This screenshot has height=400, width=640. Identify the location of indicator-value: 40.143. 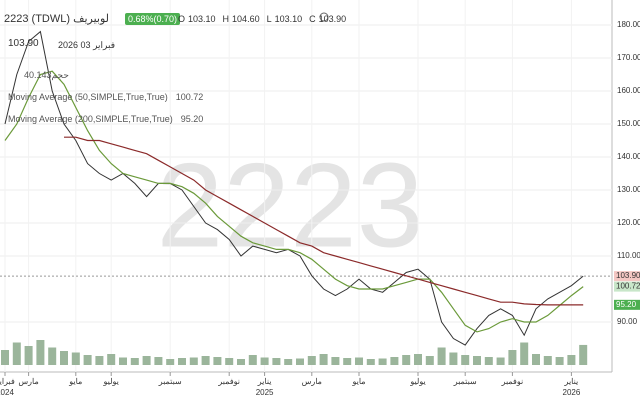
(38, 75).